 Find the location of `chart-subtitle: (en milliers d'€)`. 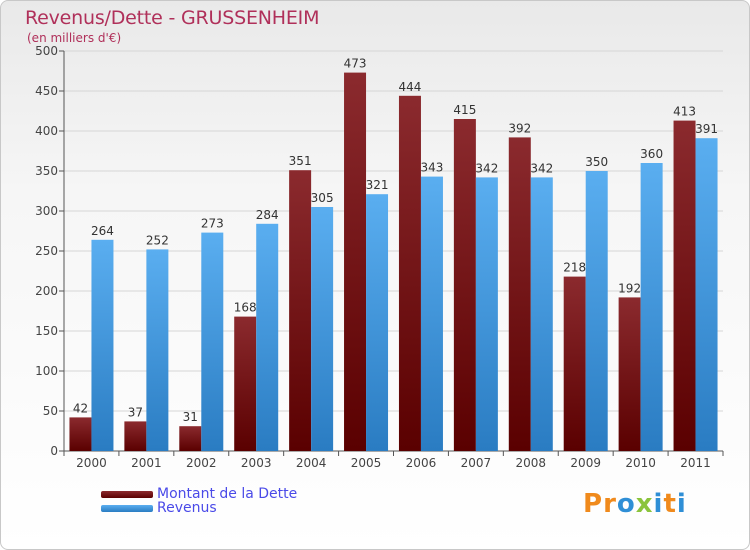

chart-subtitle: (en milliers d'€) is located at coordinates (74, 38).